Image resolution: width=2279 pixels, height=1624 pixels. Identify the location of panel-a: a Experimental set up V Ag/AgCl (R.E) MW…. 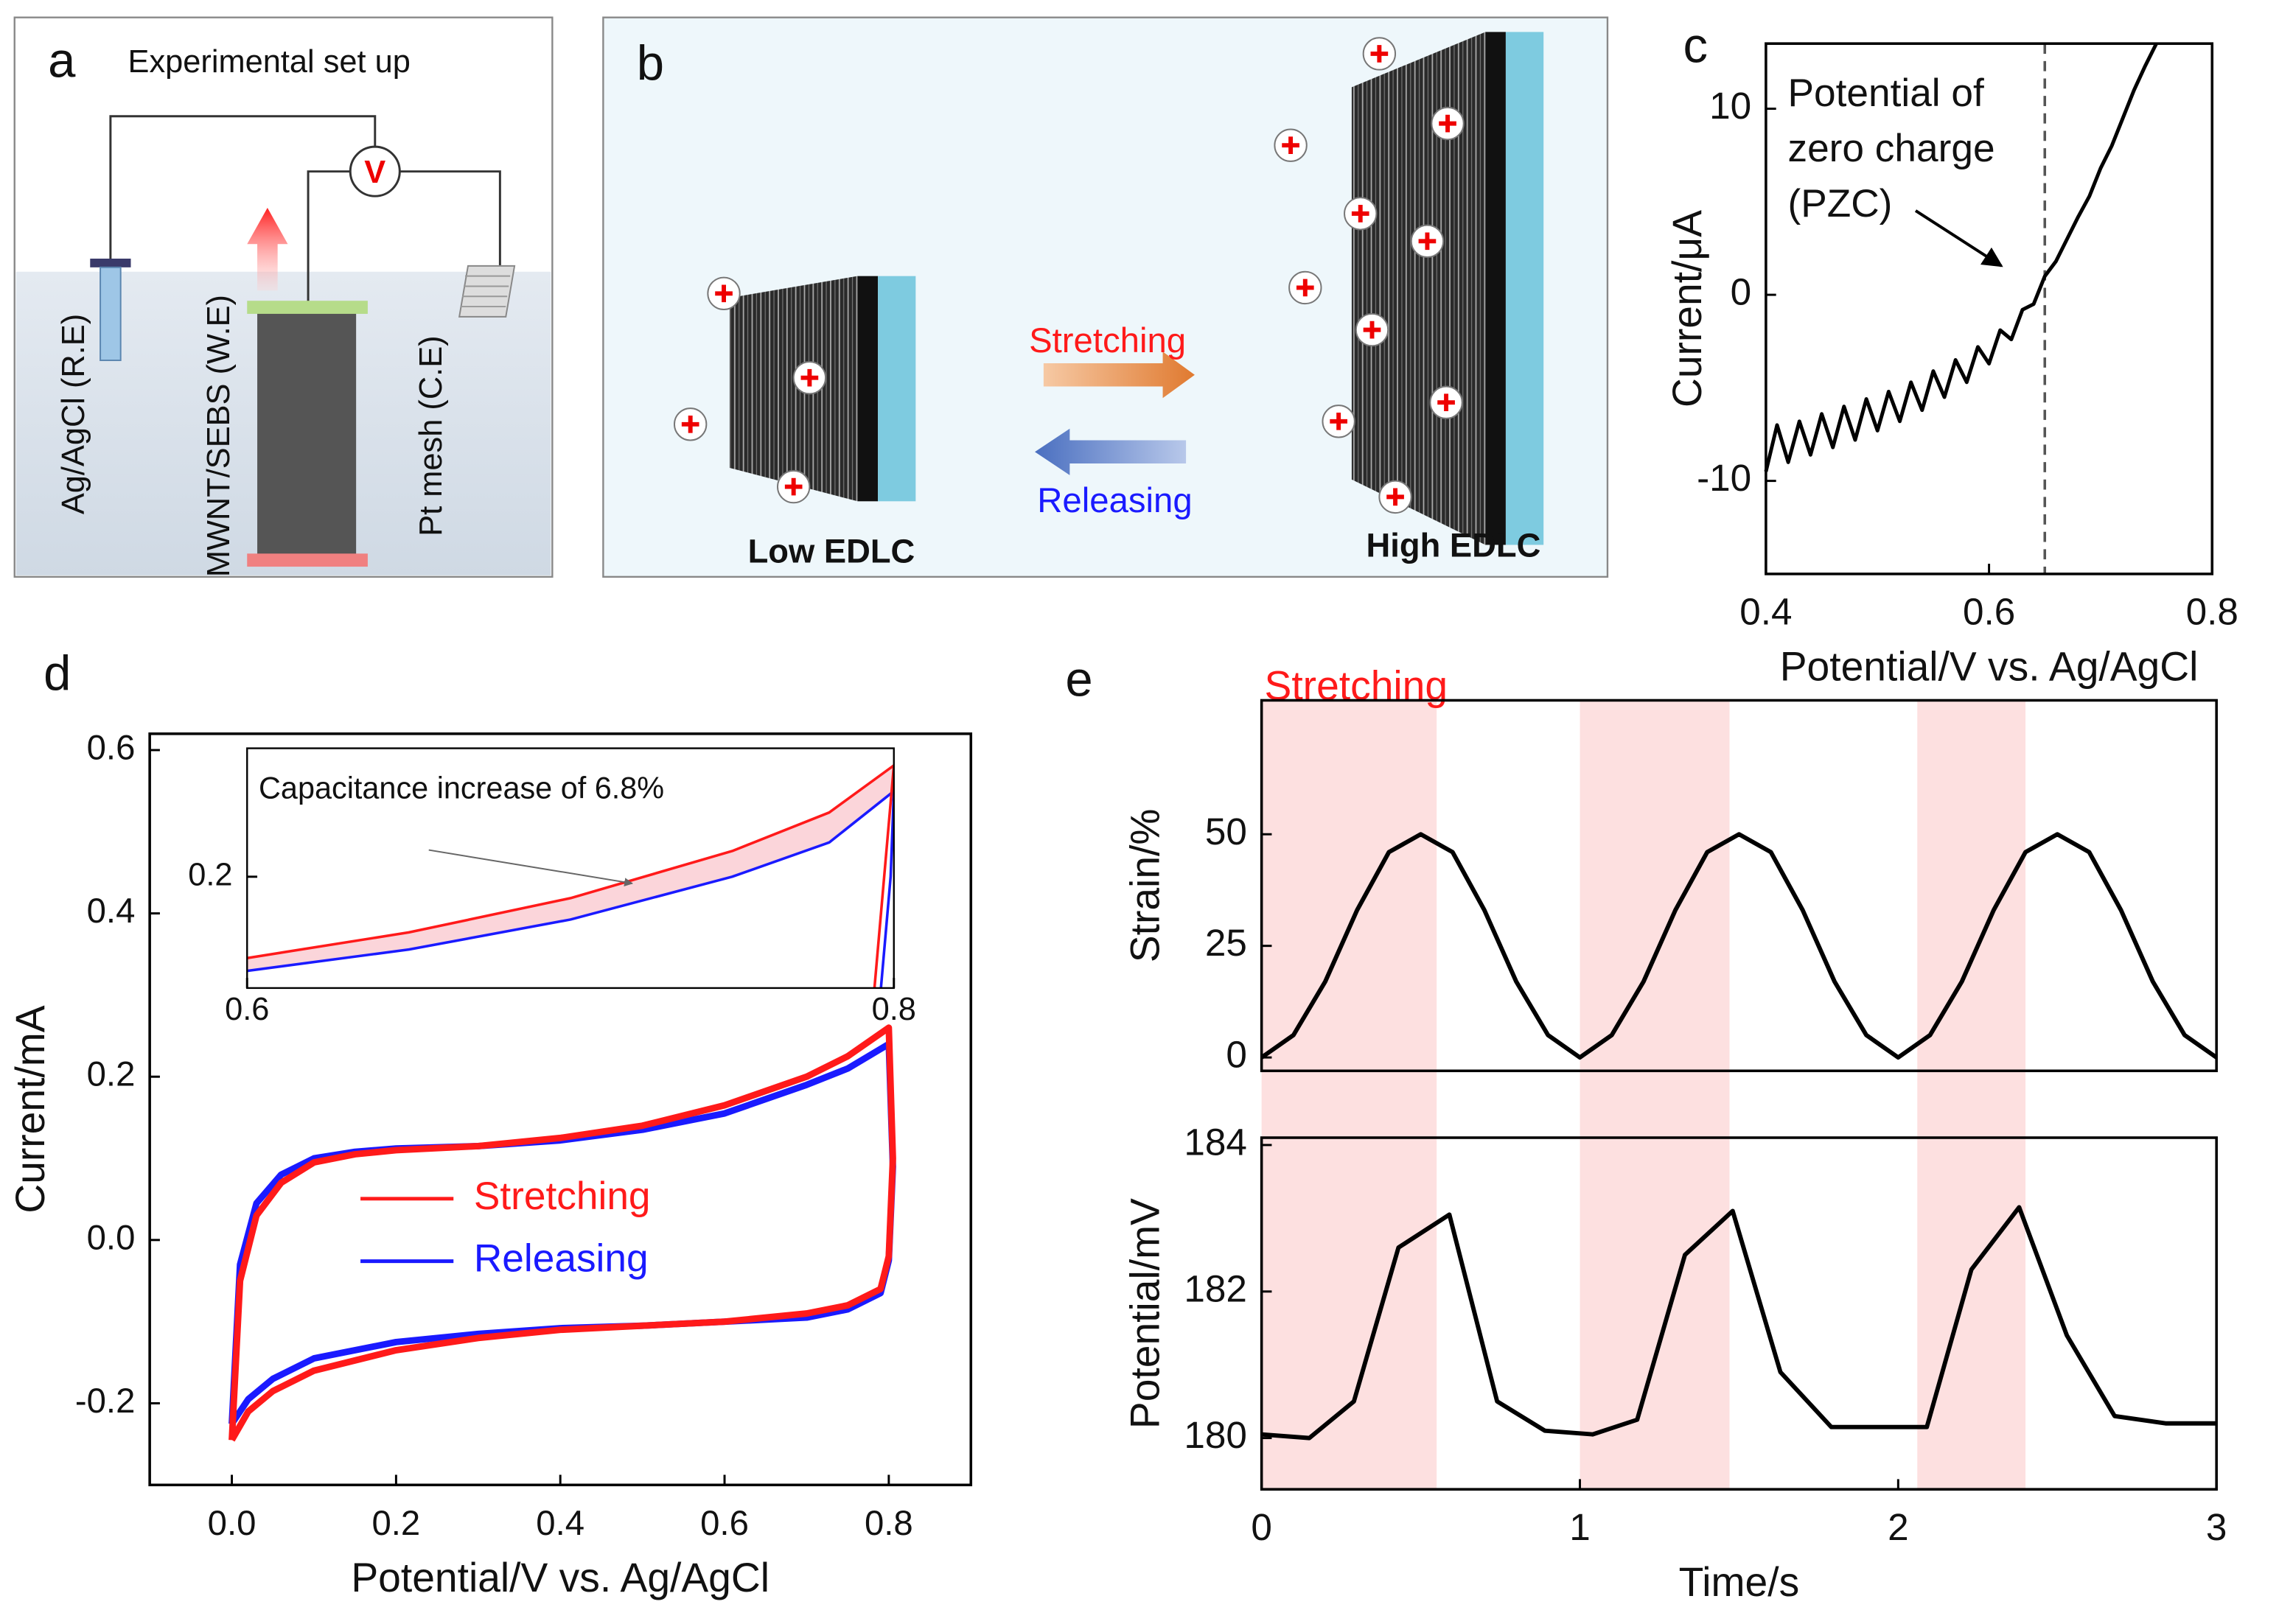
(283, 297).